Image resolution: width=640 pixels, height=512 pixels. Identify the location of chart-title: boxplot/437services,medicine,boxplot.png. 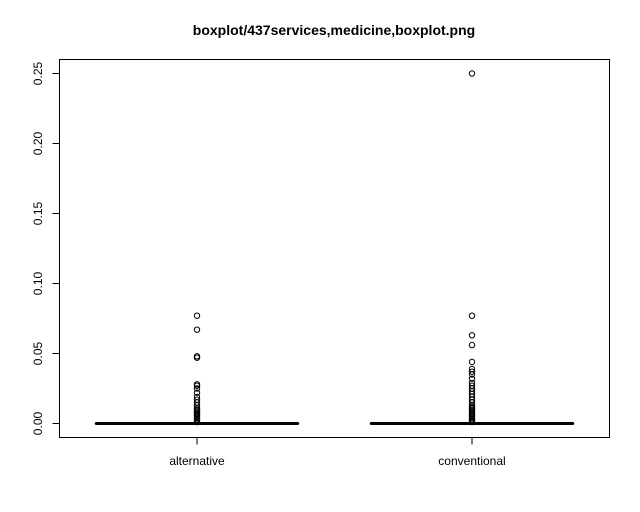
(334, 30).